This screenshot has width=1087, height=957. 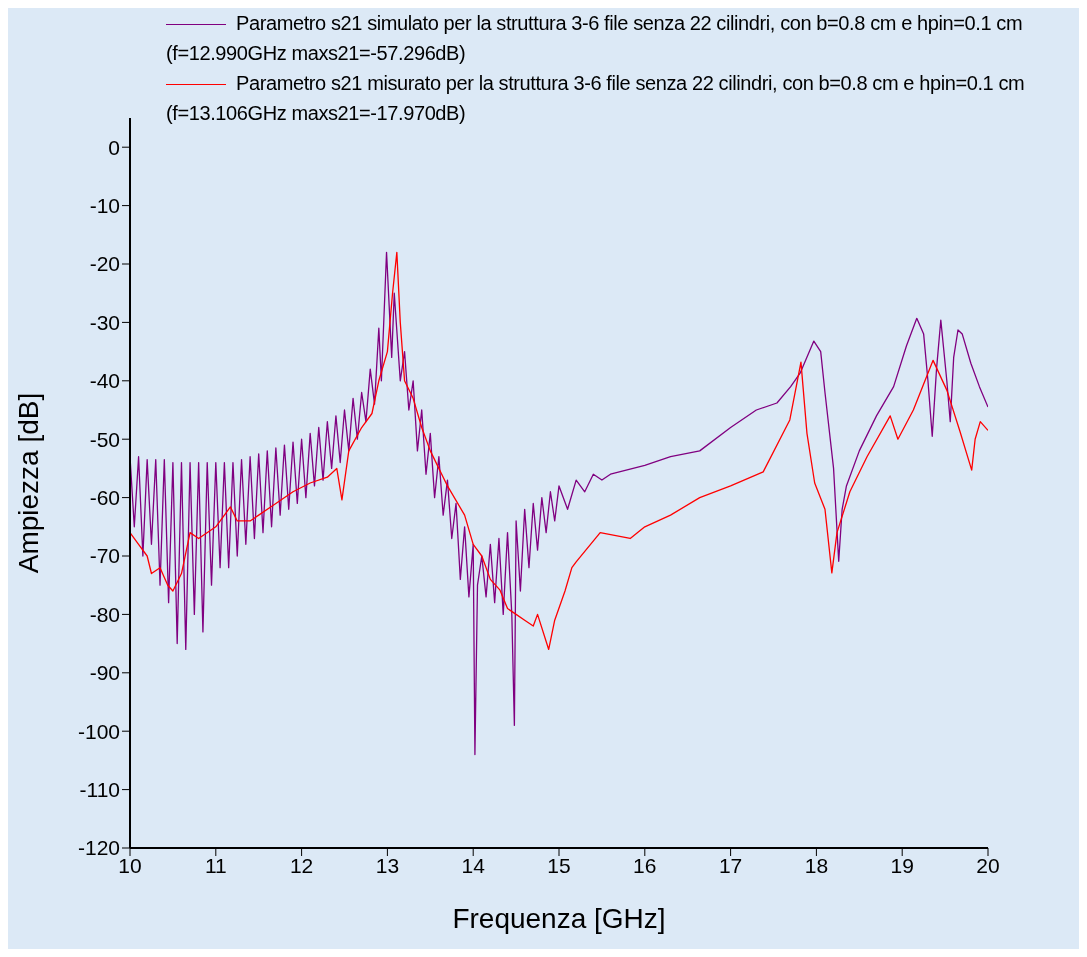 I want to click on y-tick-label: -60, so click(x=104, y=498).